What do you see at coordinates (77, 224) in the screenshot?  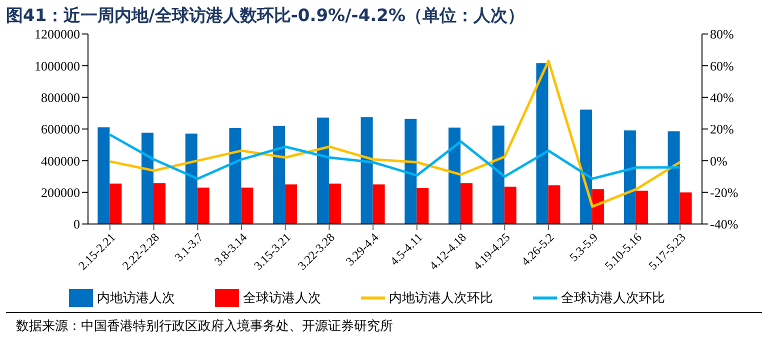 I see `y-tick-label: 0` at bounding box center [77, 224].